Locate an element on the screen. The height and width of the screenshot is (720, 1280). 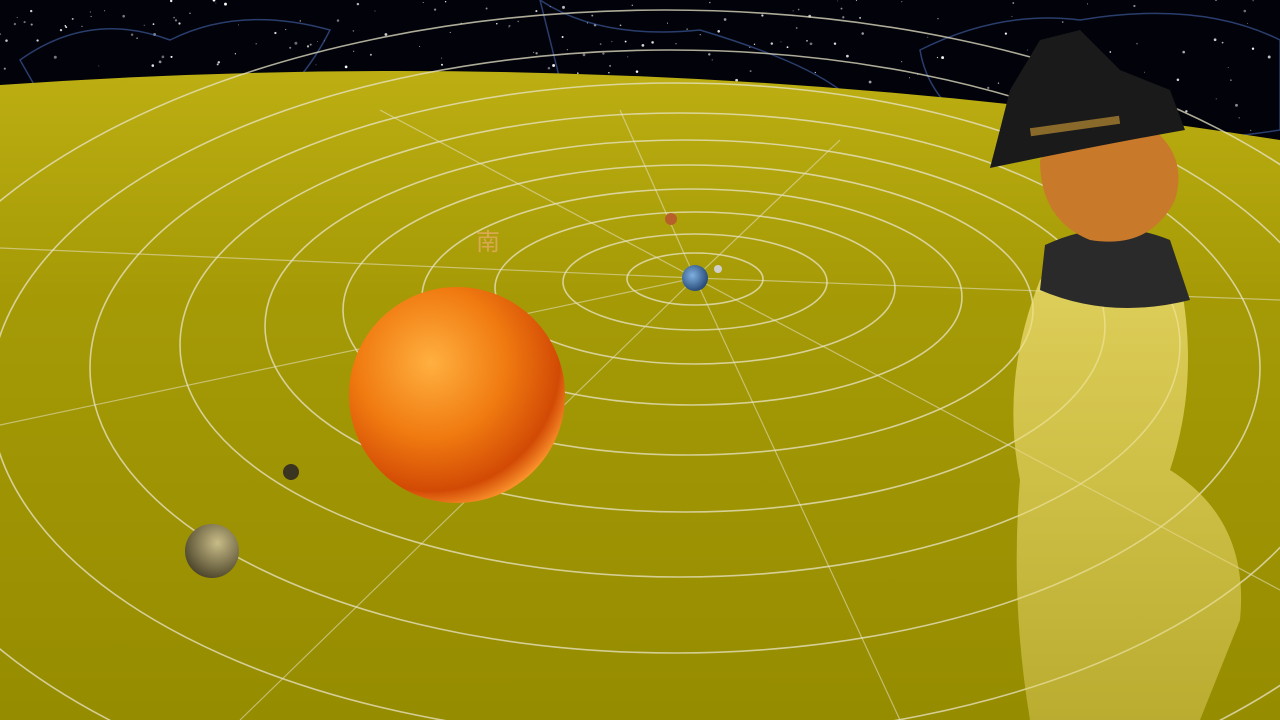
planet-small is located at coordinates (291, 472).